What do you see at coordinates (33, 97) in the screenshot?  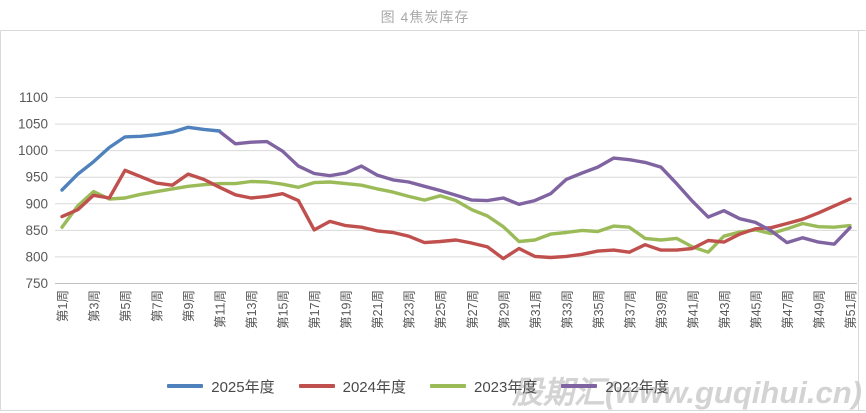 I see `y-axis-tick-label: 1100` at bounding box center [33, 97].